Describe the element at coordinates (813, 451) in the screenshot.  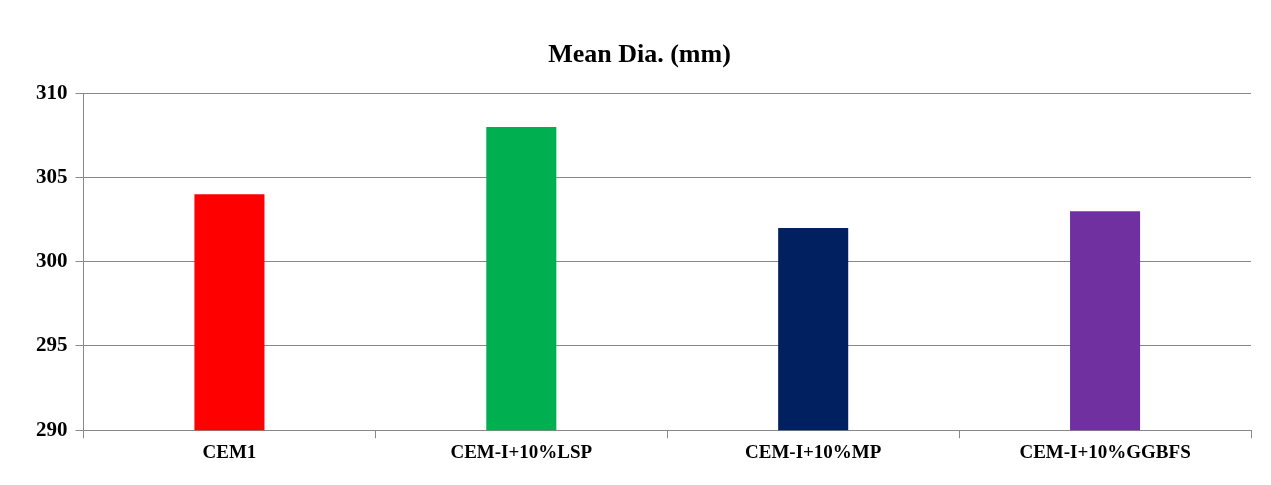
I see `x-tick-label: CEM-I+10%MP` at that location.